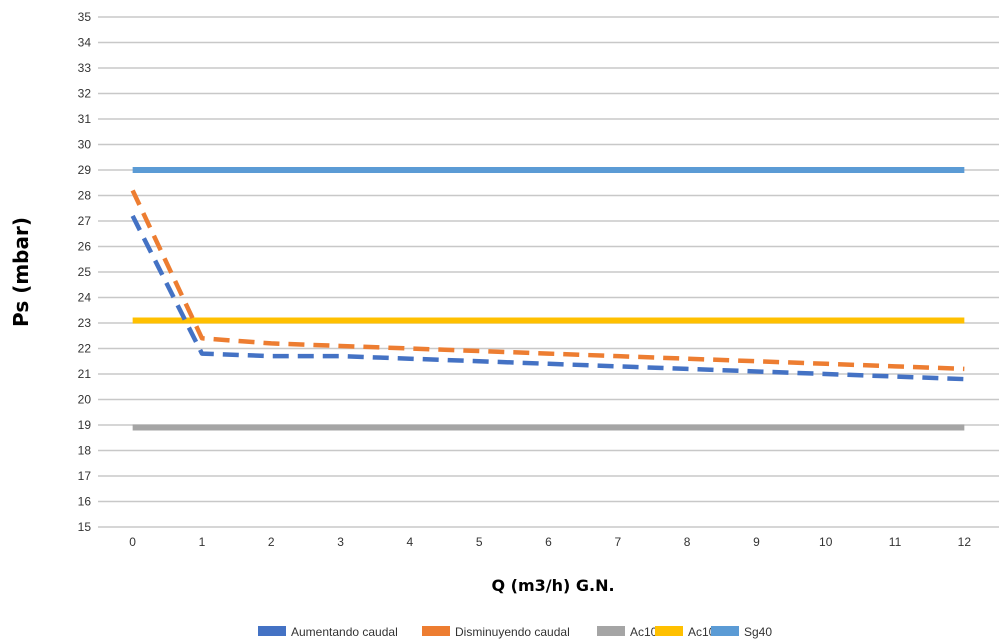 The width and height of the screenshot is (999, 642). I want to click on y-axis-title: Ps (mbar), so click(21, 272).